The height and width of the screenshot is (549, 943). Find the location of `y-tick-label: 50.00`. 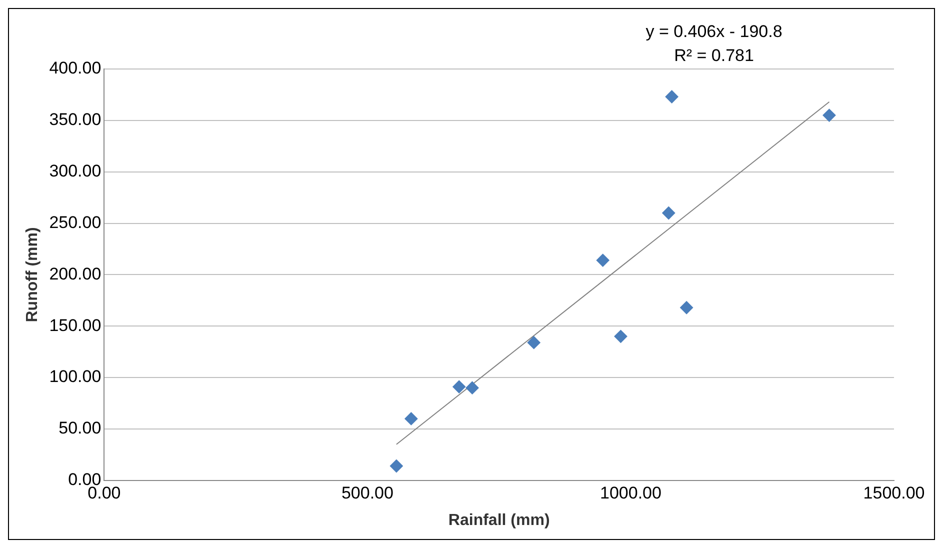

y-tick-label: 50.00 is located at coordinates (80, 428).